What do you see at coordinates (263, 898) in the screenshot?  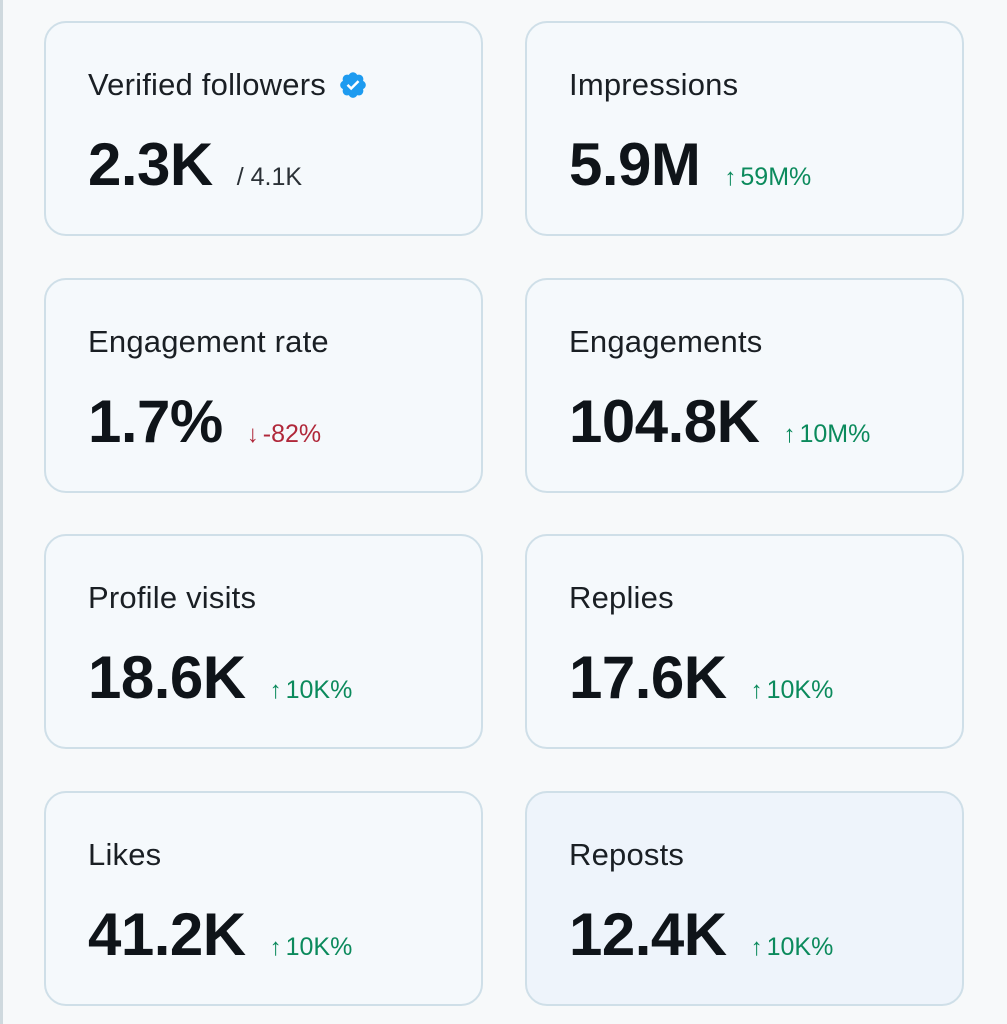 I see `card-likes: Likes 41.2K ↑ 10K%` at bounding box center [263, 898].